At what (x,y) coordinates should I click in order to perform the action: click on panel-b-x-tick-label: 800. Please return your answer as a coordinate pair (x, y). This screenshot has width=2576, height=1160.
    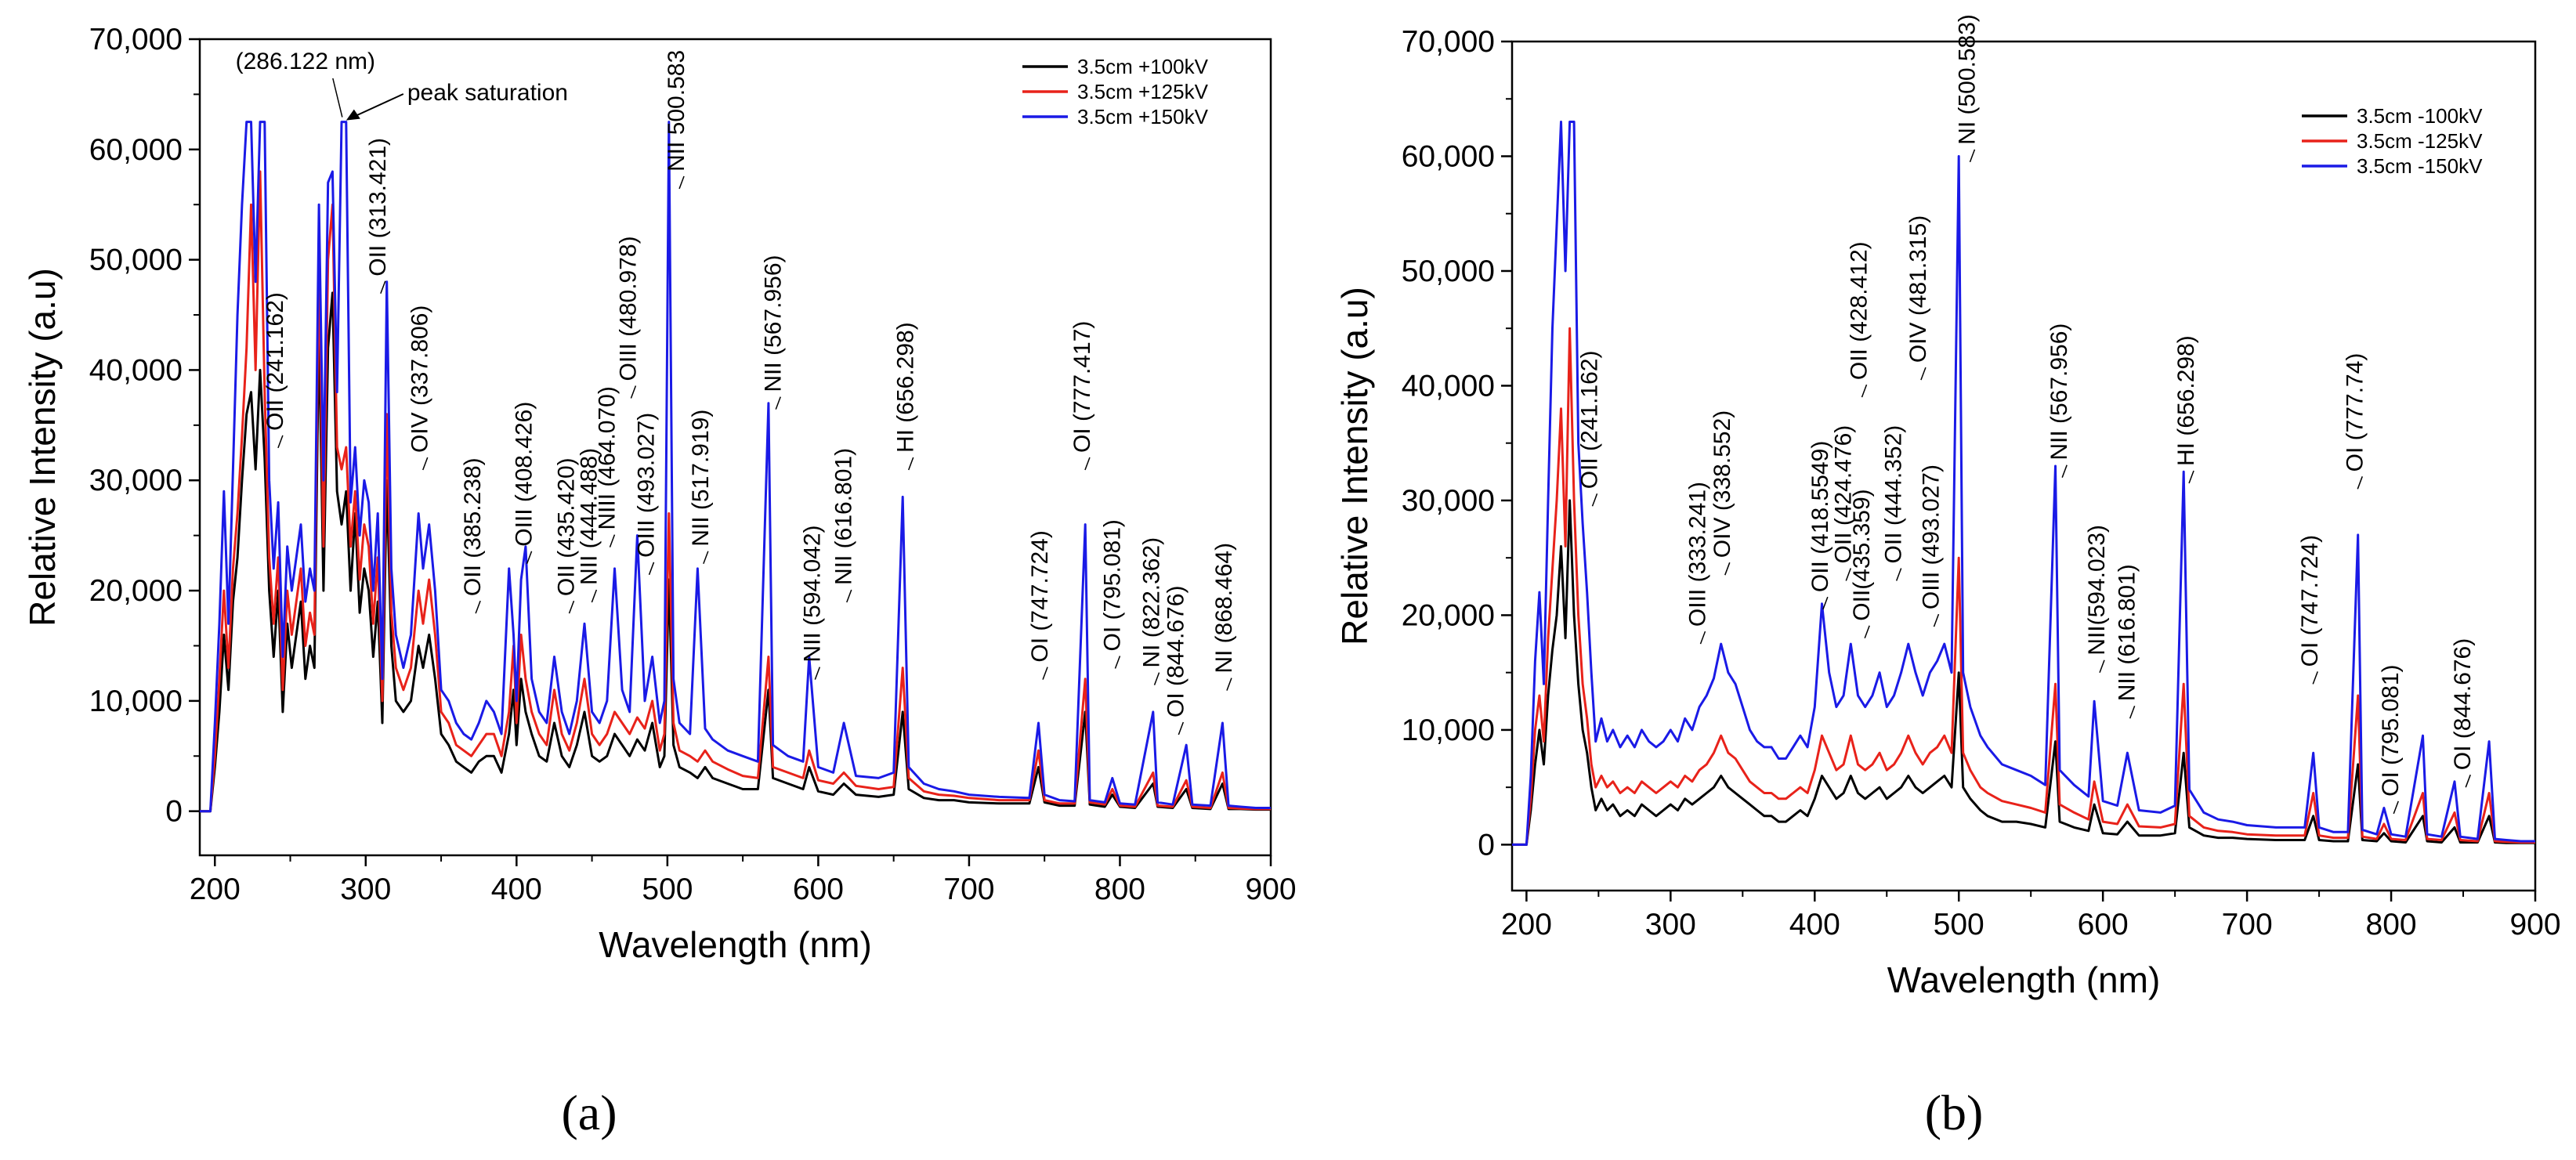
    Looking at the image, I should click on (2391, 924).